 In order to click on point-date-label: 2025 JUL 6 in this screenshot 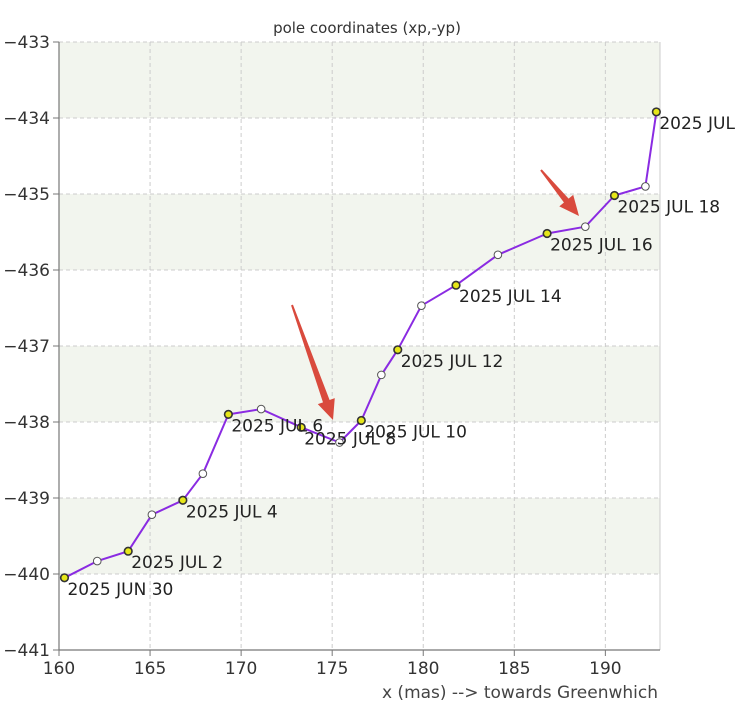, I will do `click(277, 426)`.